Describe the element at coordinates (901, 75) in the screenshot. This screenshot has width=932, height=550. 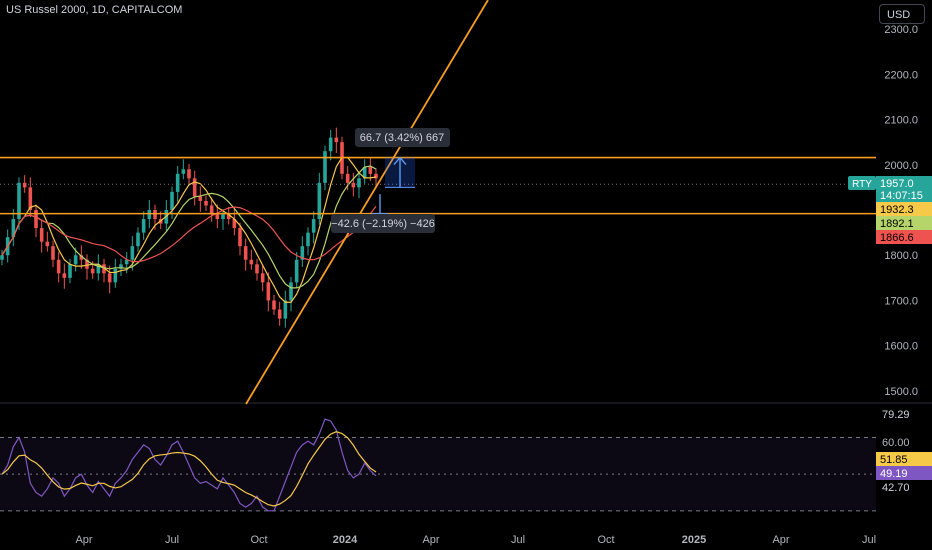
I see `y-tick-label: 2200.0` at that location.